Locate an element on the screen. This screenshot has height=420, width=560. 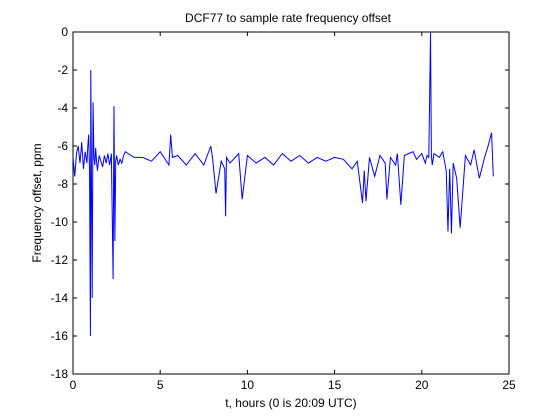
y-tick-label: -6 is located at coordinates (62, 146).